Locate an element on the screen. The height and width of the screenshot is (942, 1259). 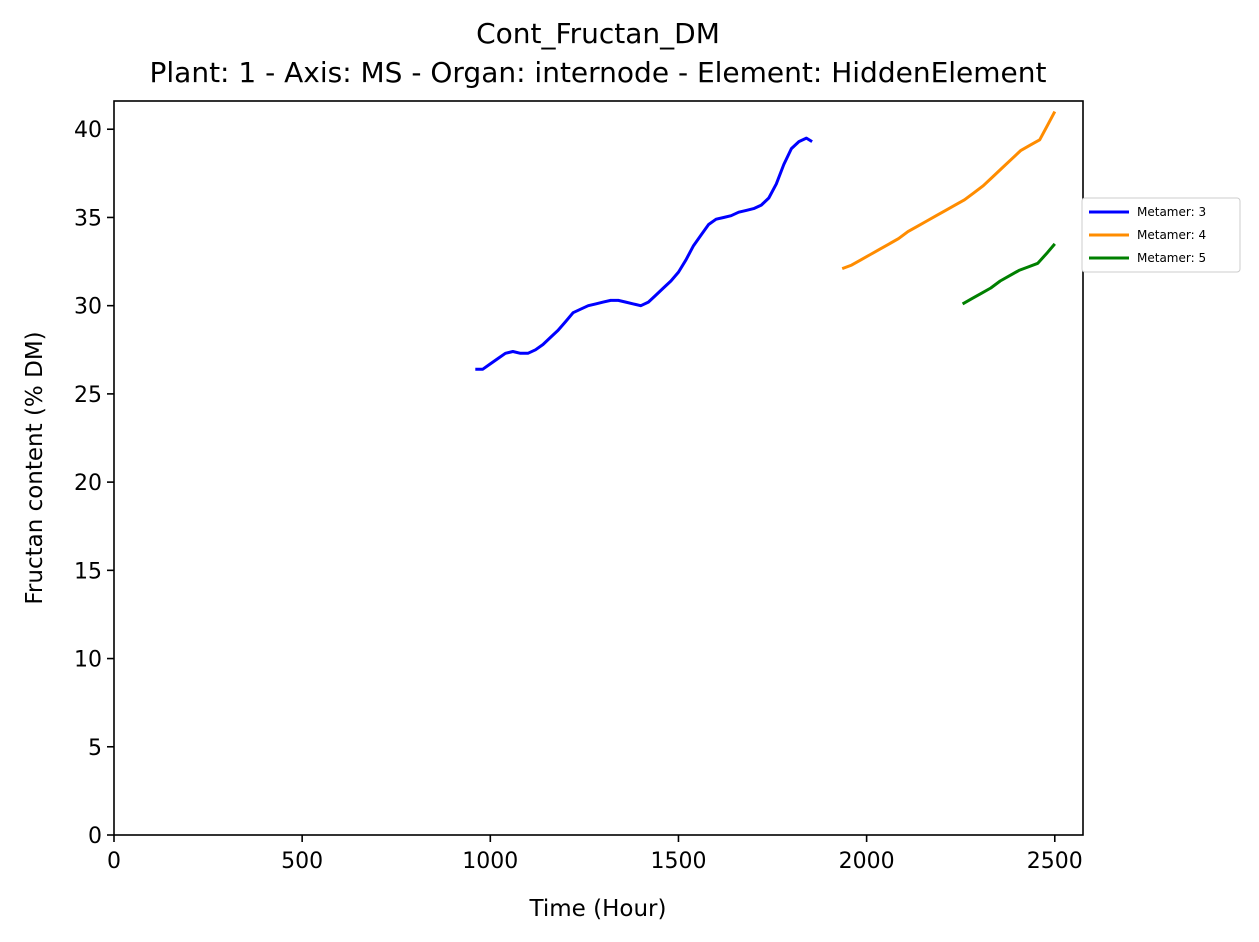
y-tick-label: 10 is located at coordinates (88, 660).